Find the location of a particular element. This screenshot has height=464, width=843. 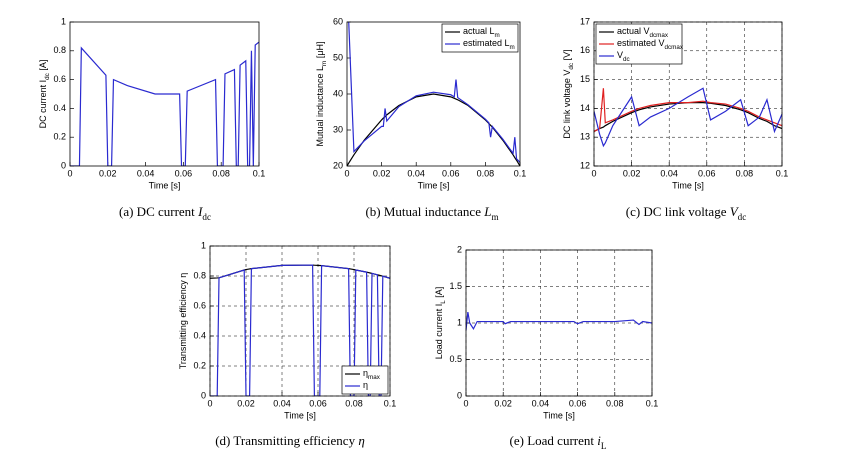

legend-label-name: estimated L is located at coordinates (486, 43).